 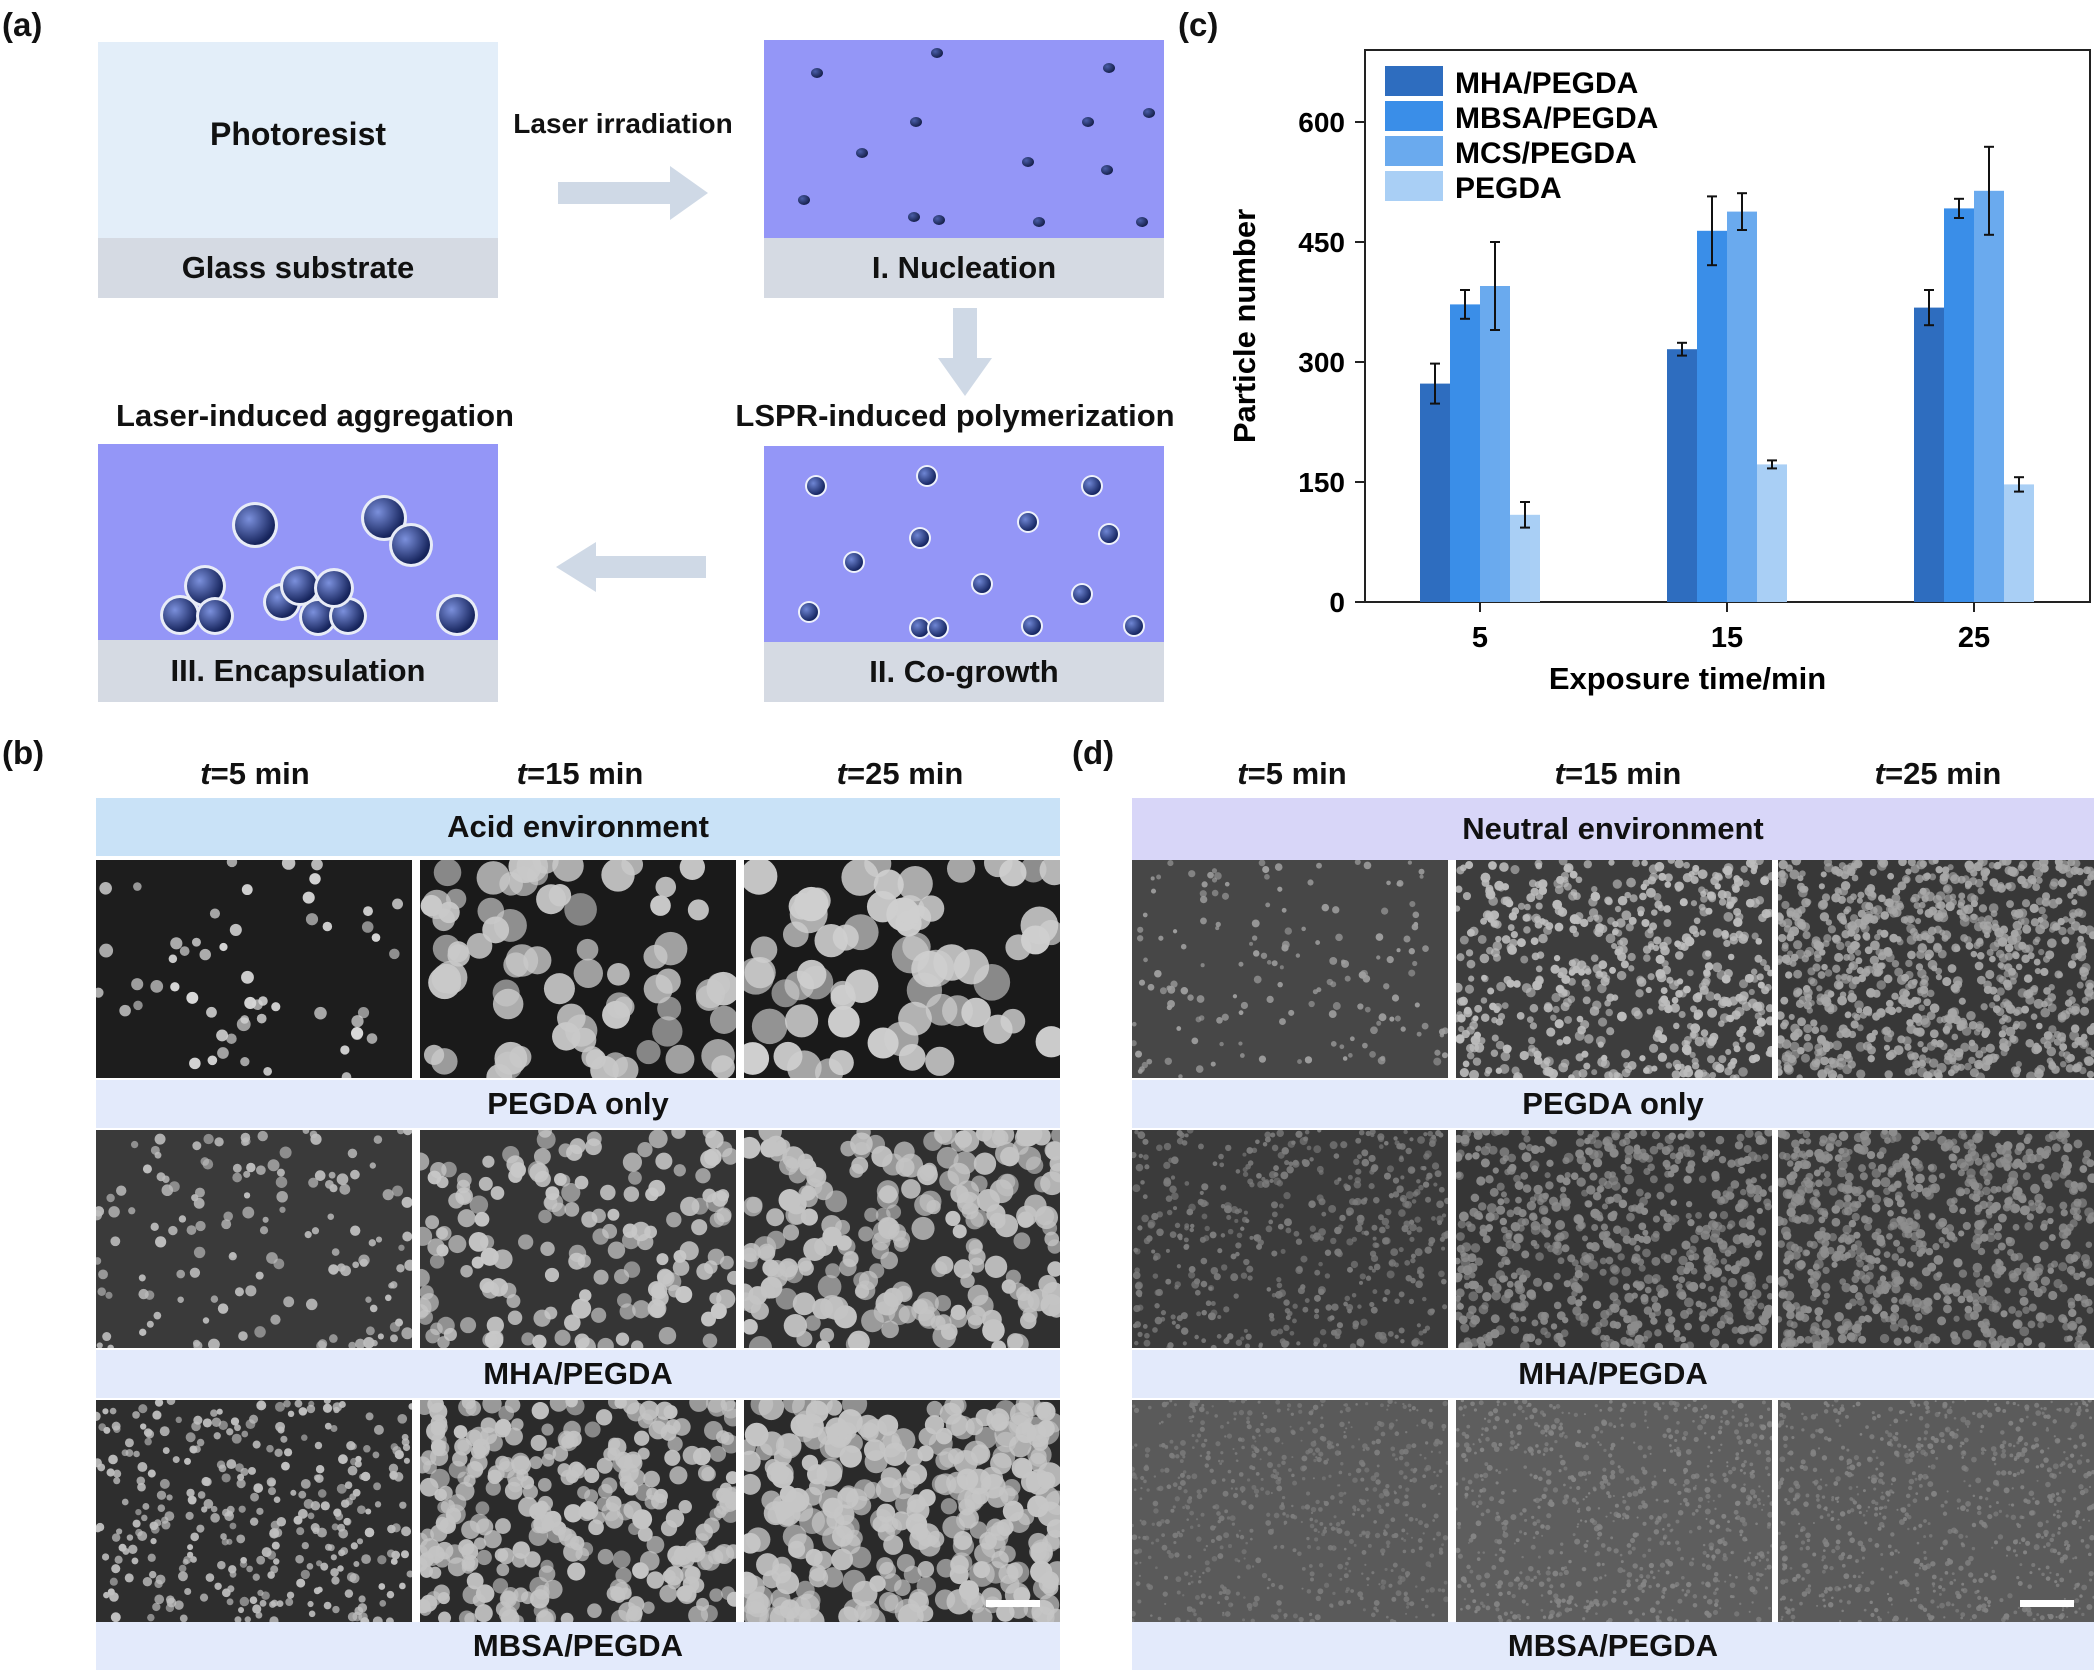 I want to click on time-label-d-1: t=5 min, so click(x=1292, y=773).